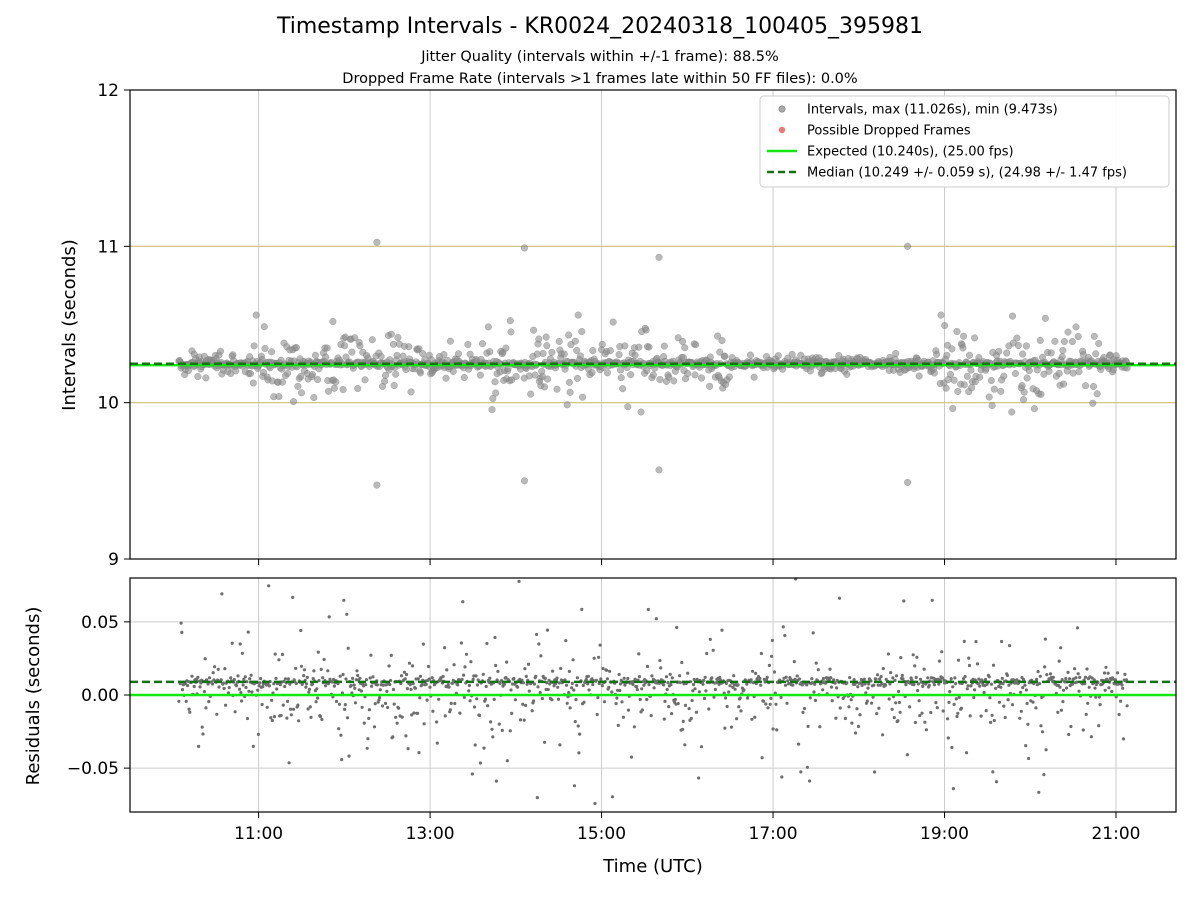  What do you see at coordinates (33, 696) in the screenshot?
I see `residuals-y-axis-label: Residuals (seconds)` at bounding box center [33, 696].